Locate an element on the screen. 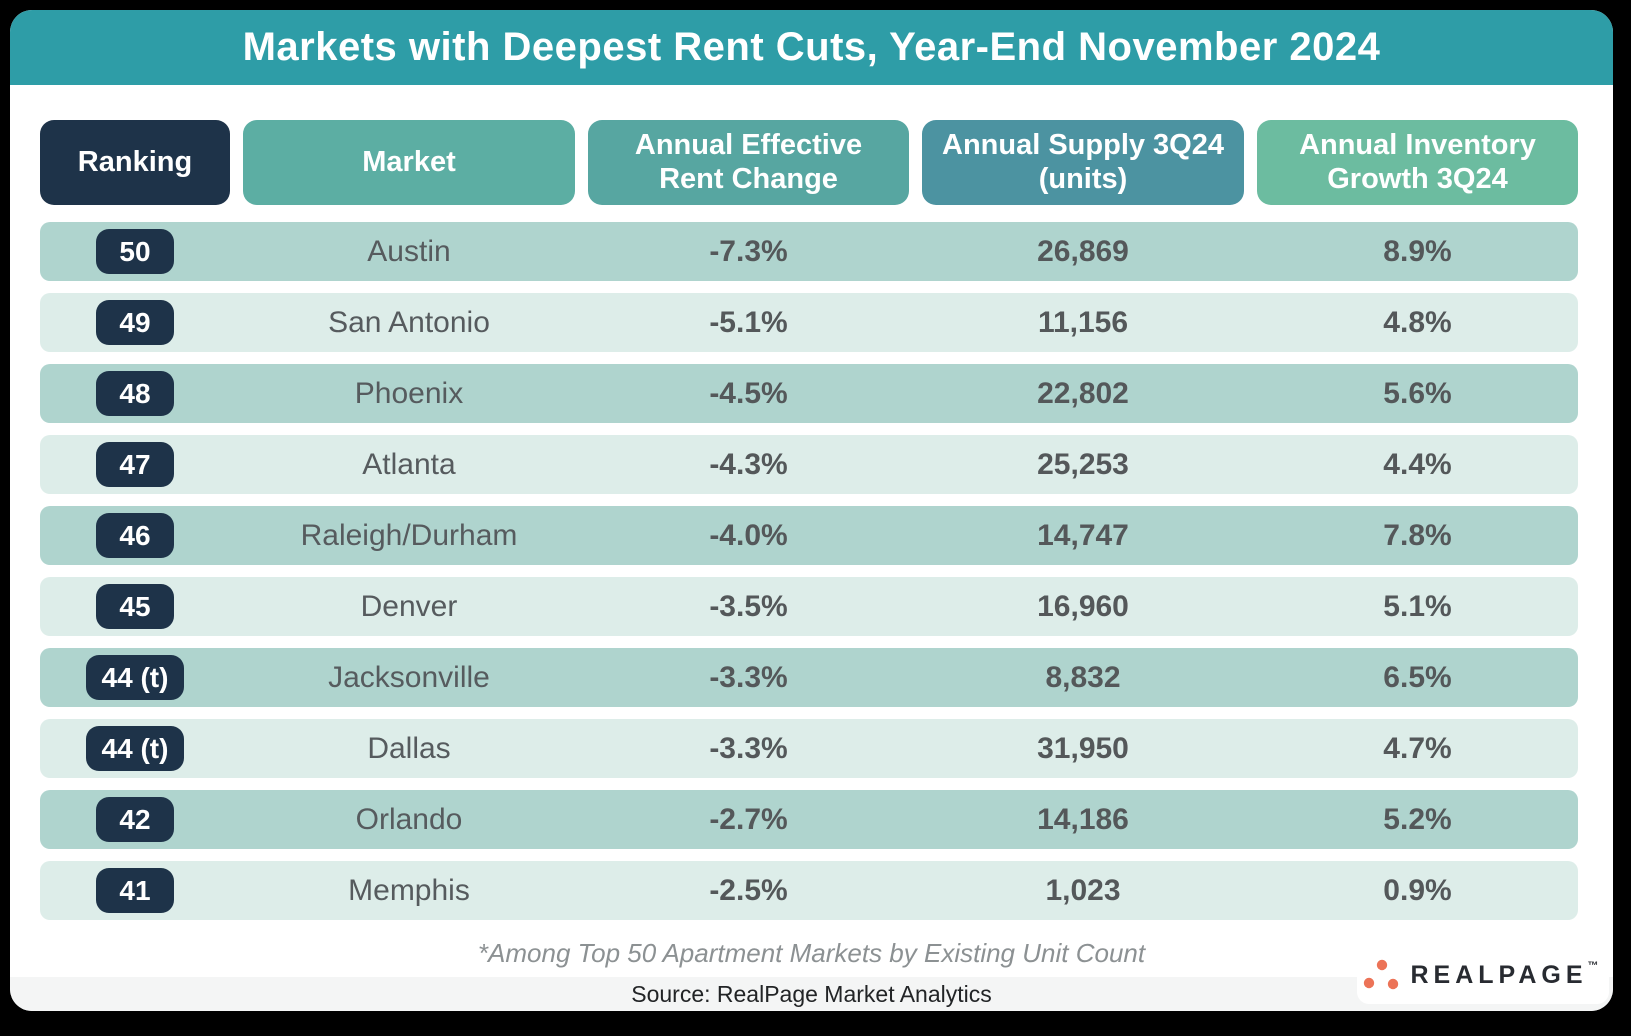  market-cell: Austin is located at coordinates (409, 251).